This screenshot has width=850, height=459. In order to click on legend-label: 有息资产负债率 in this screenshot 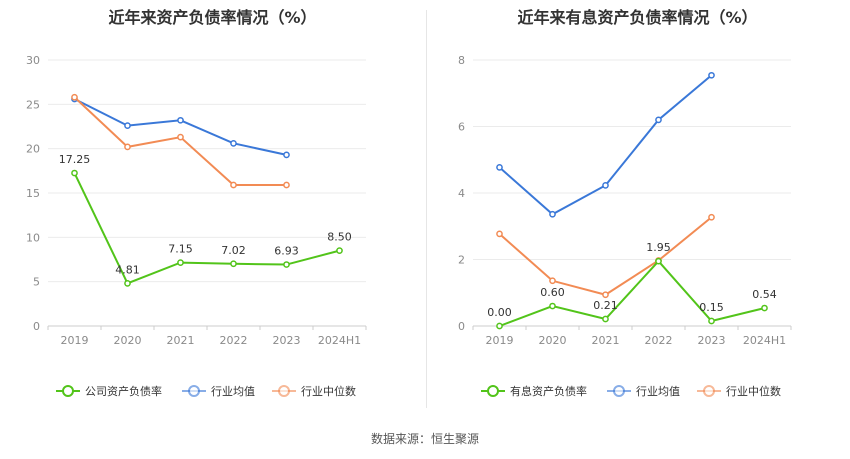, I will do `click(548, 391)`.